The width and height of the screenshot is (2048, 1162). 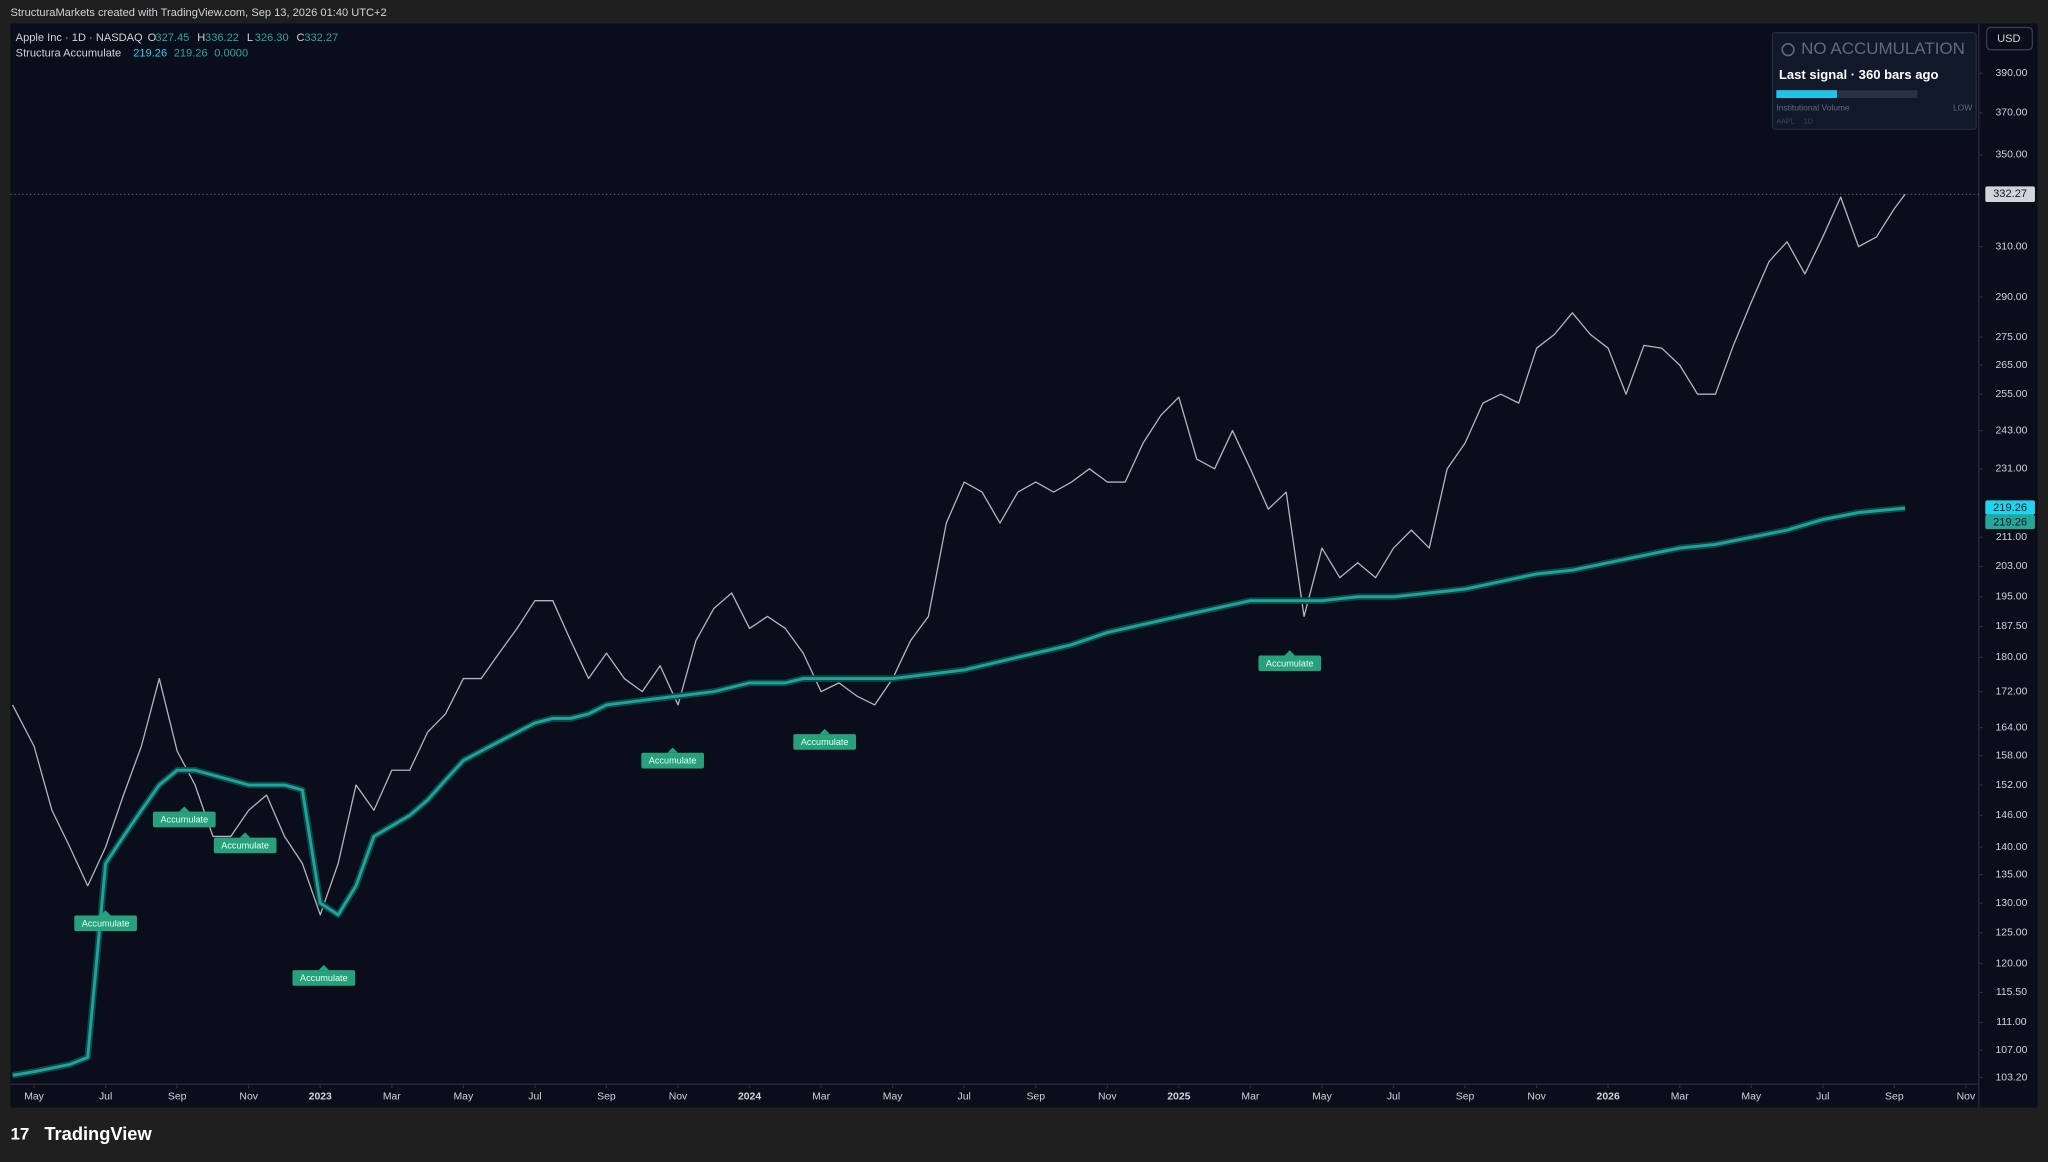 I want to click on y-tick-label: 146.00, so click(x=2011, y=815).